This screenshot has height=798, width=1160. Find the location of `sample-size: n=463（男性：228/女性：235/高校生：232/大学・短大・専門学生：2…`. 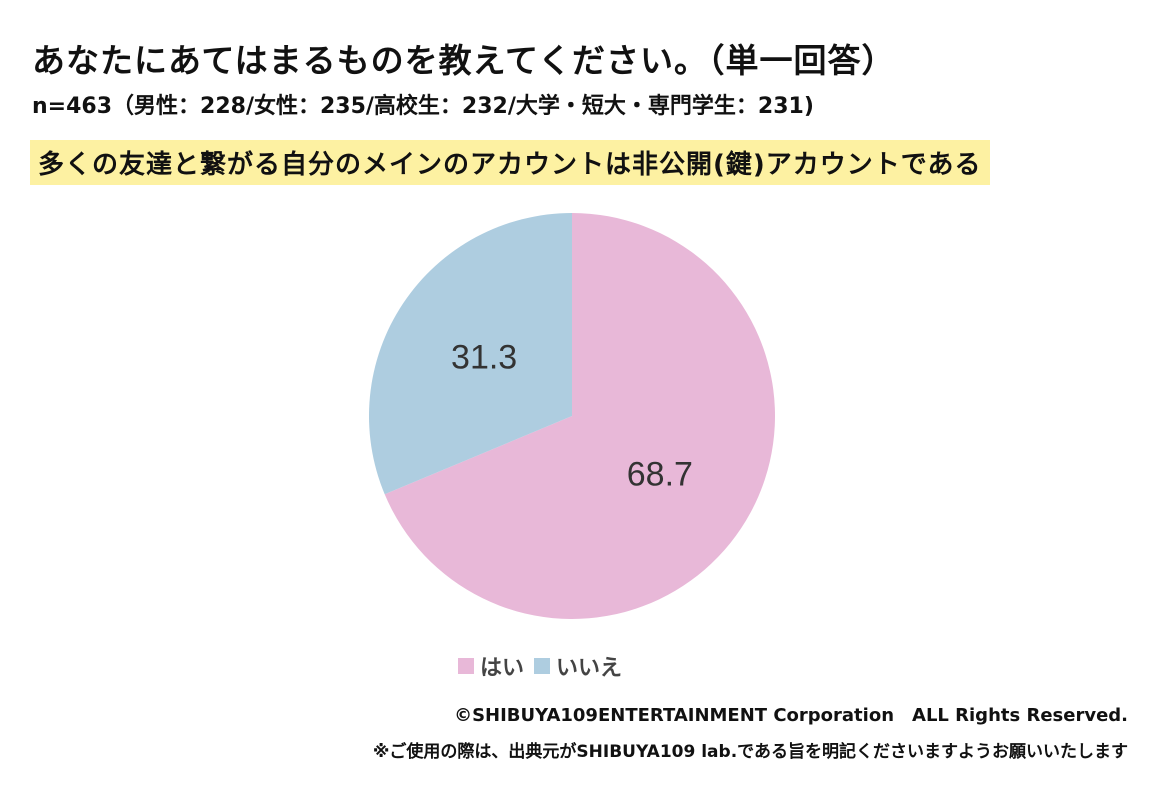

sample-size: n=463（男性：228/女性：235/高校生：232/大学・短大・専門学生：2… is located at coordinates (423, 106).